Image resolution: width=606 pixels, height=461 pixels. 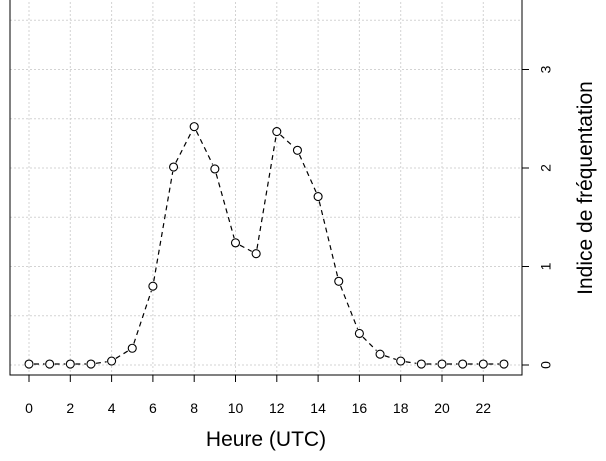 What do you see at coordinates (442, 408) in the screenshot?
I see `x-tick-label: 20` at bounding box center [442, 408].